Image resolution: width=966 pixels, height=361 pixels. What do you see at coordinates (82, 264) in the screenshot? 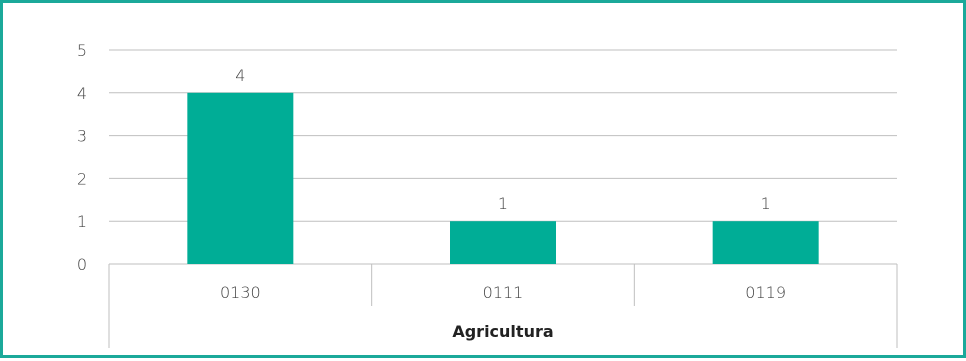
I see `y-tick-label: 0` at bounding box center [82, 264].